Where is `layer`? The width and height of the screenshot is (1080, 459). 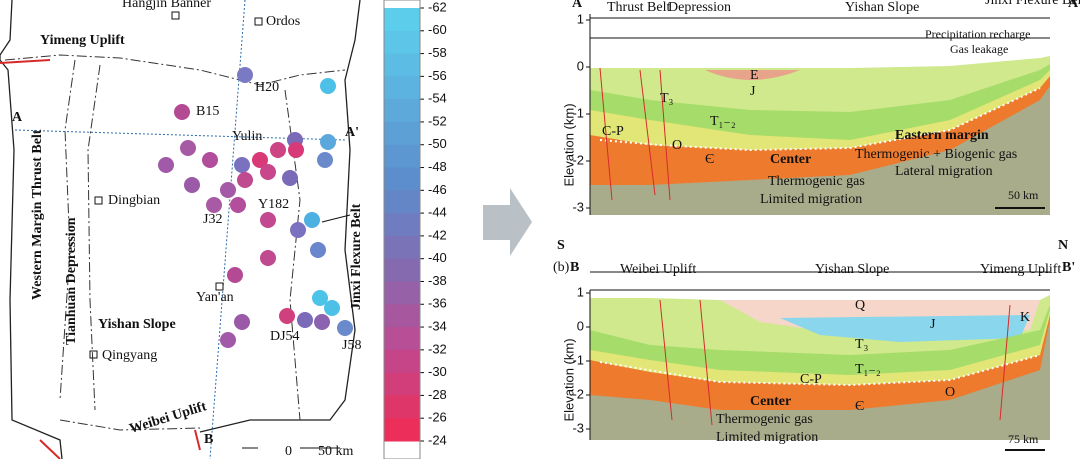
layer is located at coordinates (752, 75).